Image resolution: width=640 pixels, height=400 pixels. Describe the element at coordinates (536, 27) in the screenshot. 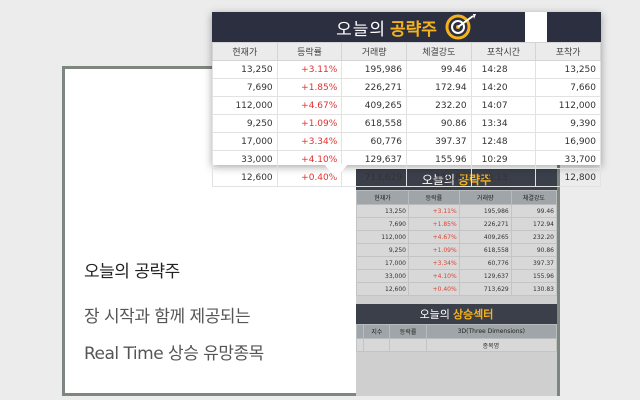

I see `popup-header-tab` at that location.